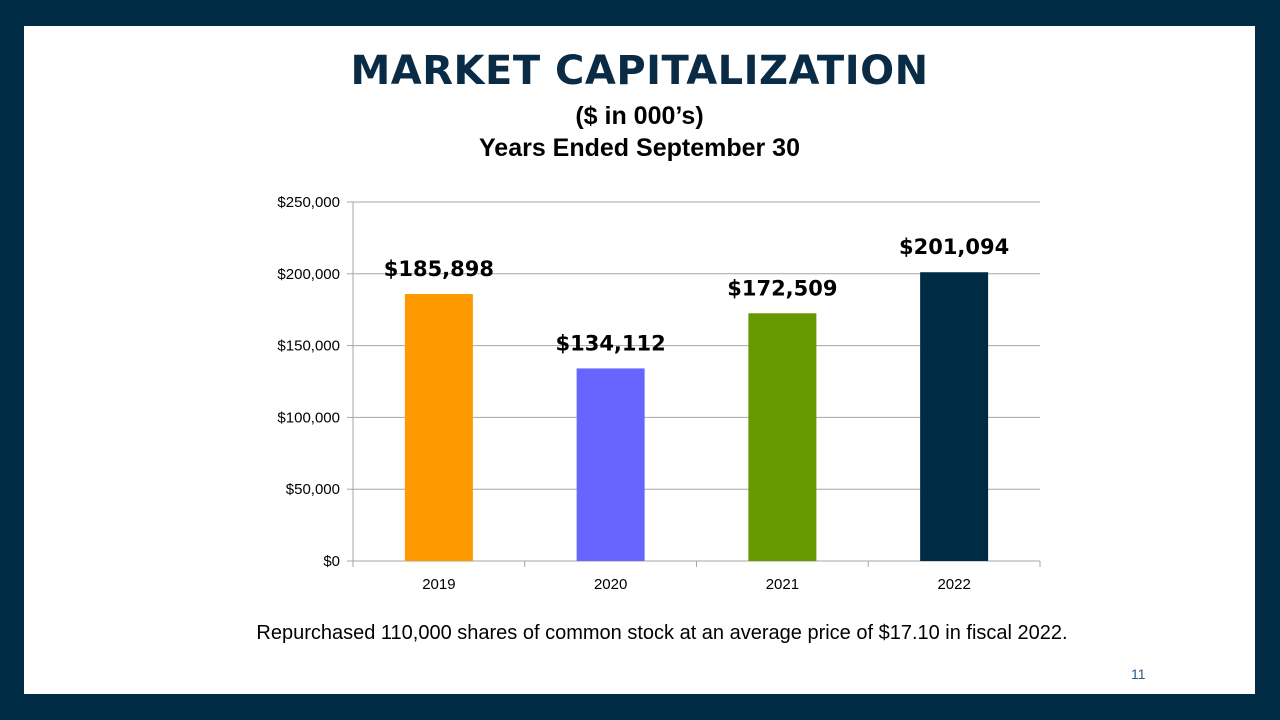 Image resolution: width=1280 pixels, height=720 pixels. What do you see at coordinates (331, 561) in the screenshot?
I see `y-tick-label: $0` at bounding box center [331, 561].